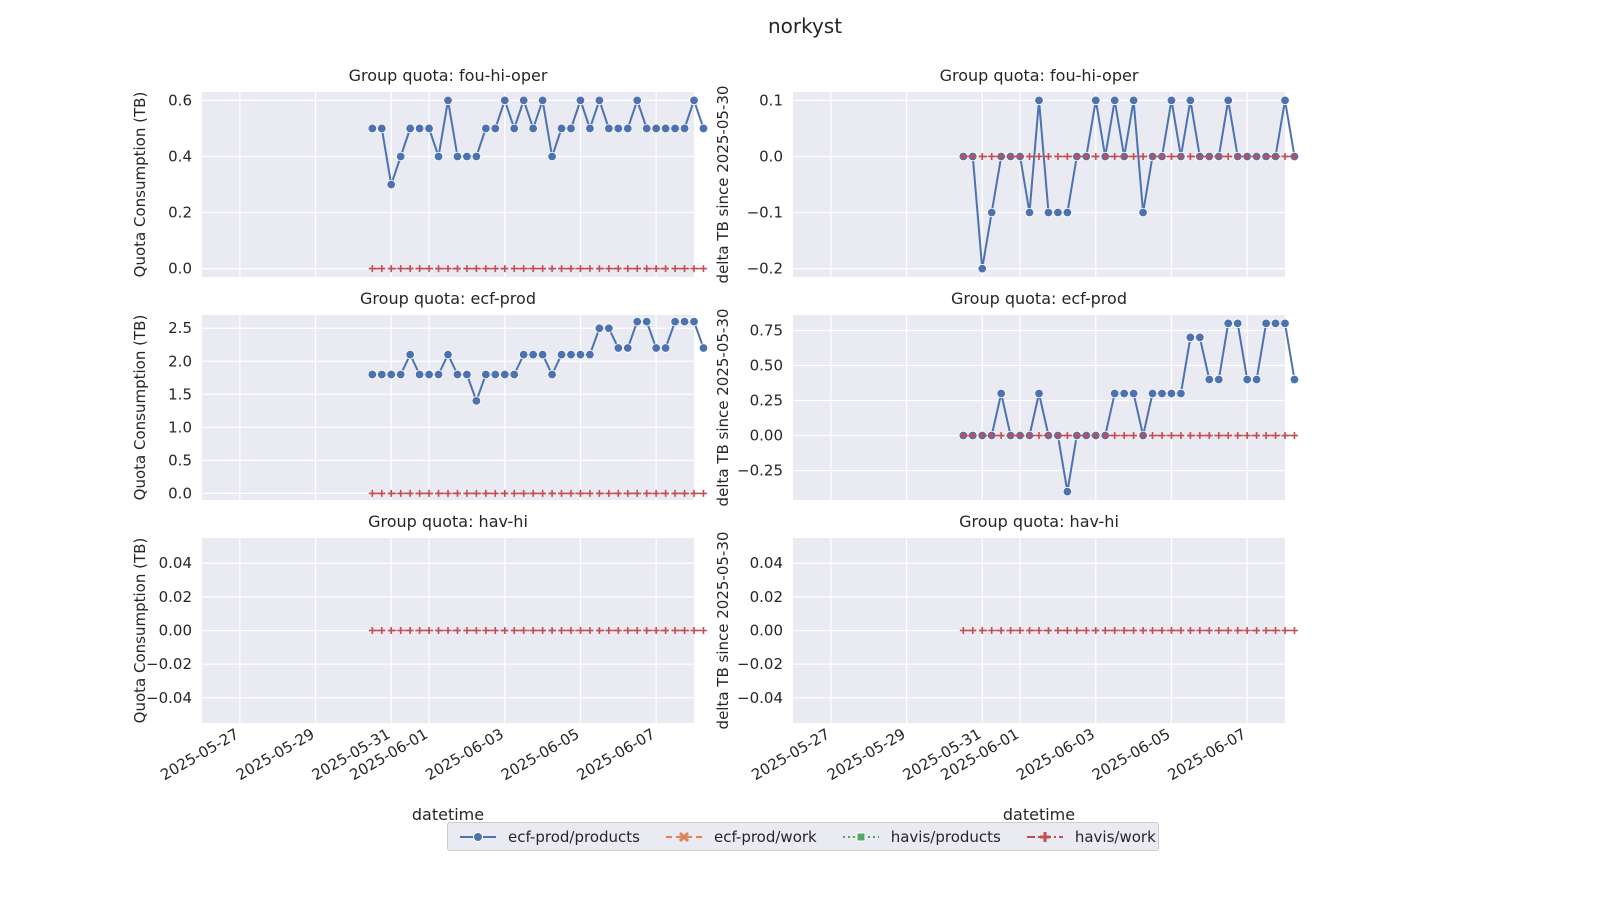 This screenshot has height=900, width=1600. I want to click on plot-area, so click(1039, 184).